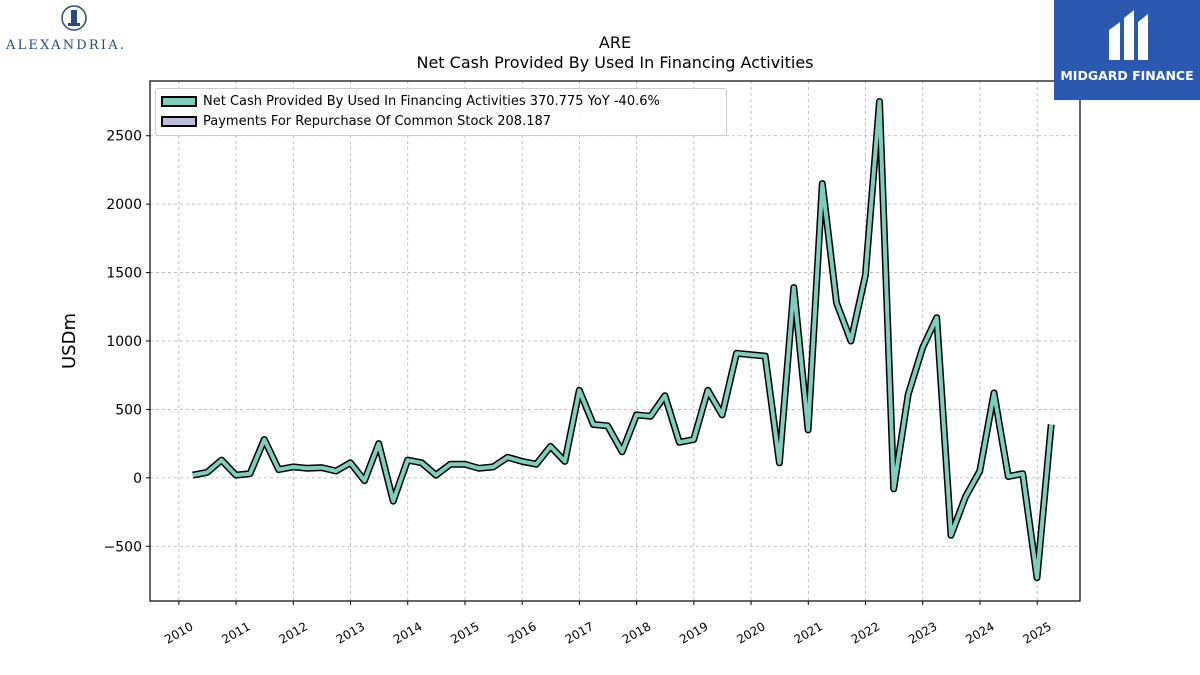 This screenshot has height=675, width=1200. What do you see at coordinates (123, 547) in the screenshot?
I see `y-tick-label: −500` at bounding box center [123, 547].